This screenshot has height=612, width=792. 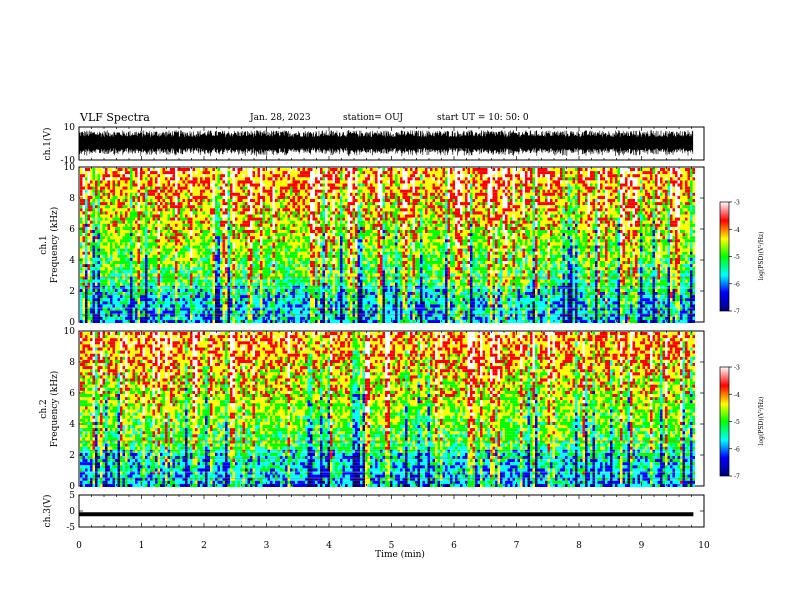 I want to click on figure-title: VLF Spectra, so click(x=115, y=117).